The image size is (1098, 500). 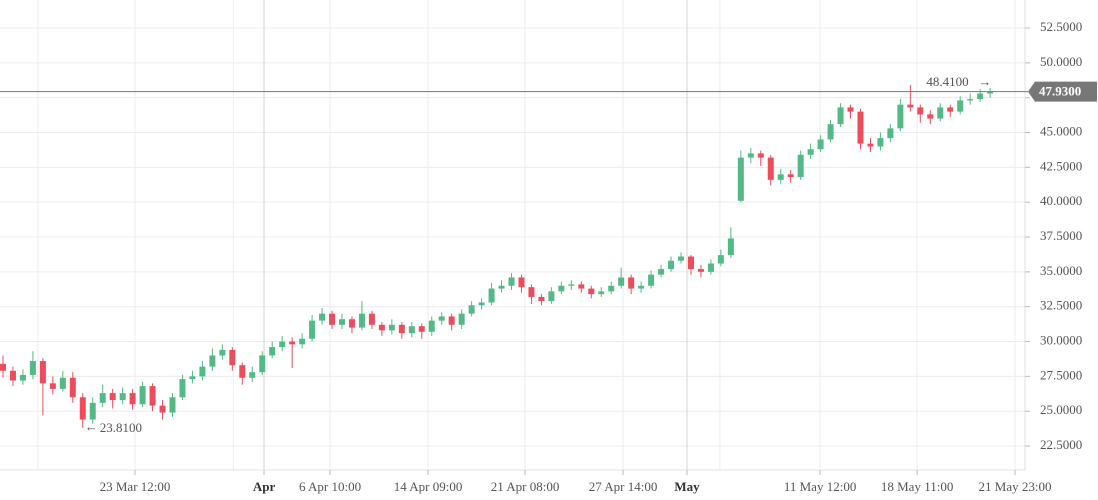 What do you see at coordinates (264, 486) in the screenshot?
I see `x-tick-label: Apr` at bounding box center [264, 486].